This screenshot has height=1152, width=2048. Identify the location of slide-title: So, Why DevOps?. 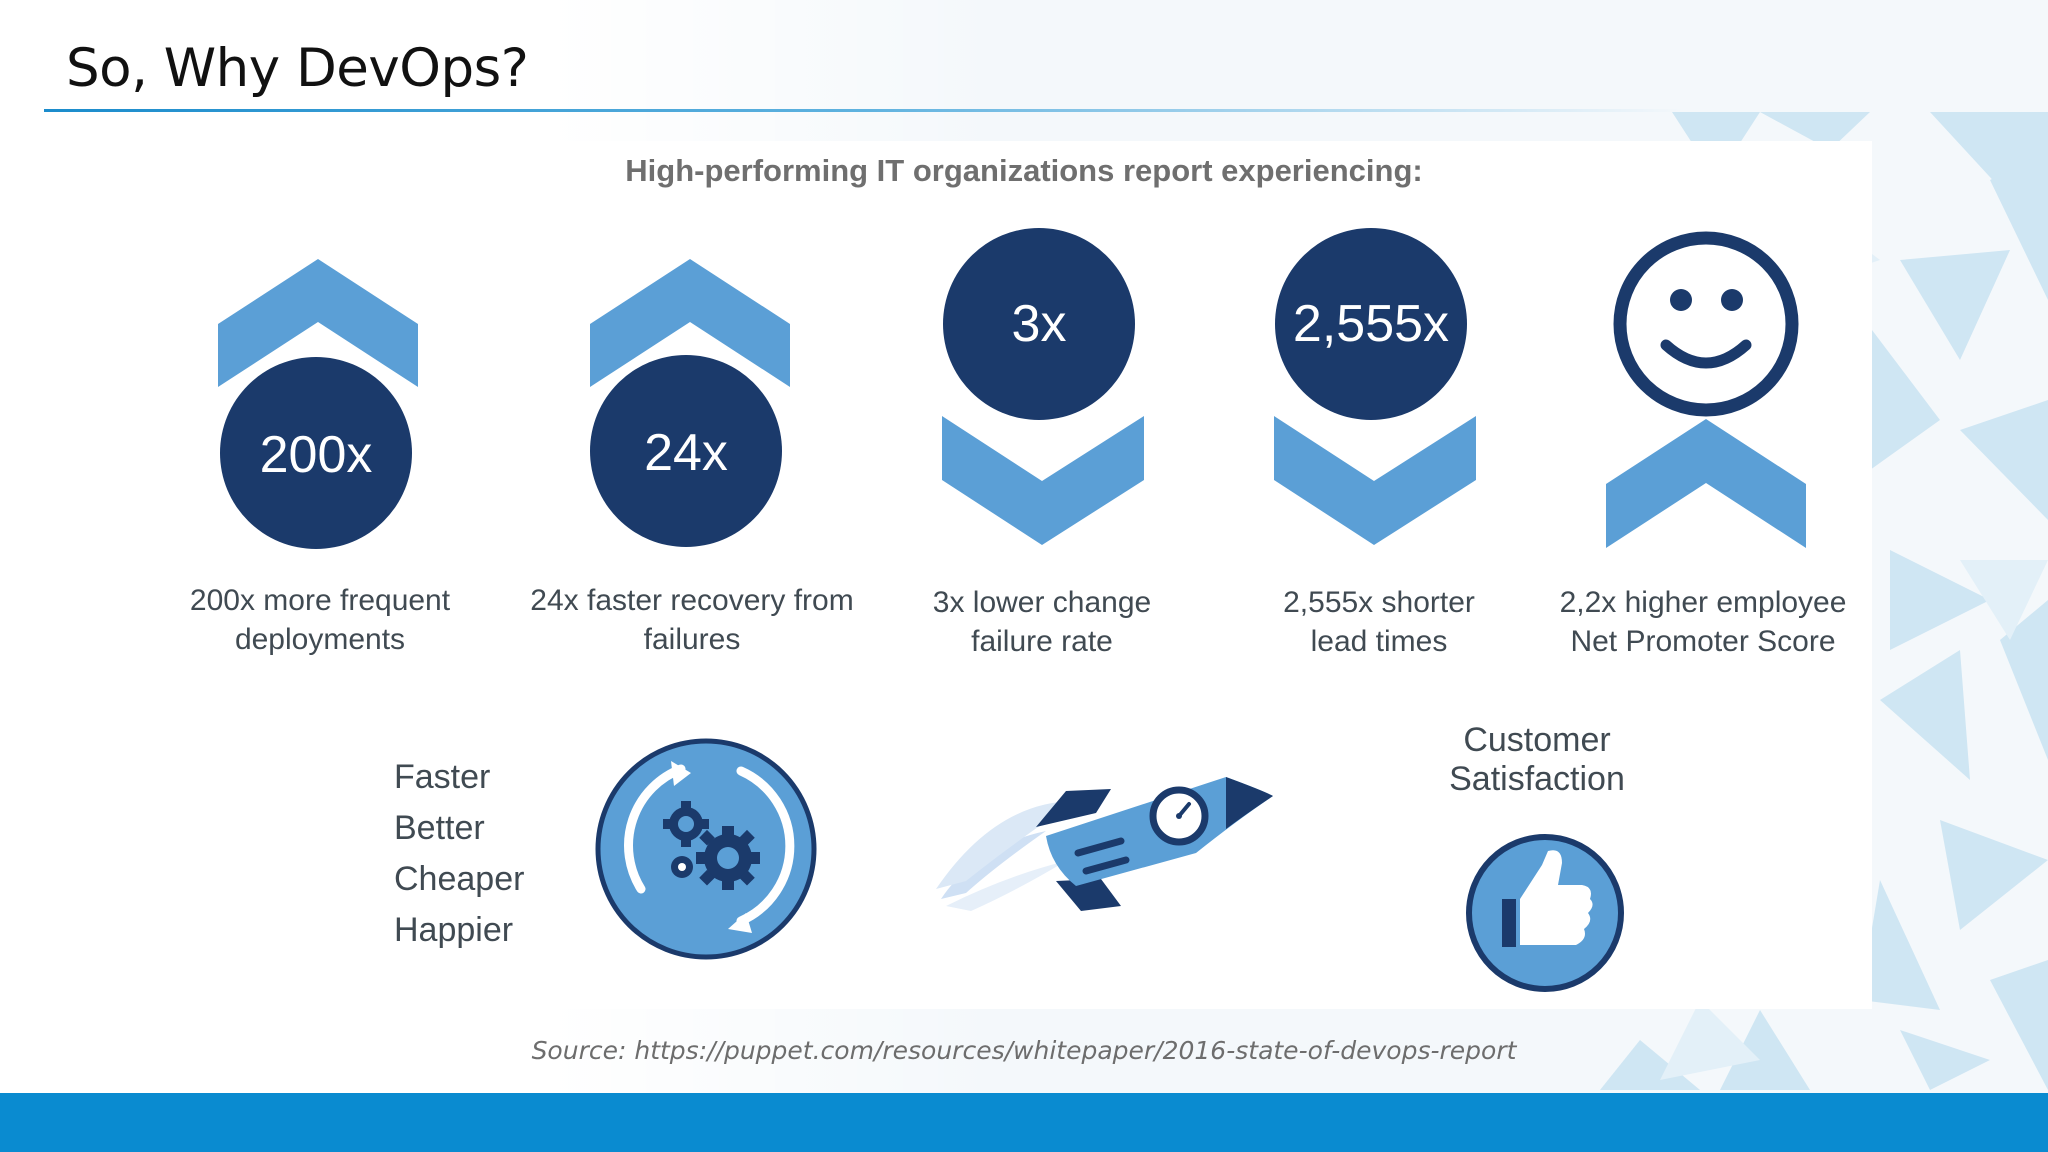
(297, 68).